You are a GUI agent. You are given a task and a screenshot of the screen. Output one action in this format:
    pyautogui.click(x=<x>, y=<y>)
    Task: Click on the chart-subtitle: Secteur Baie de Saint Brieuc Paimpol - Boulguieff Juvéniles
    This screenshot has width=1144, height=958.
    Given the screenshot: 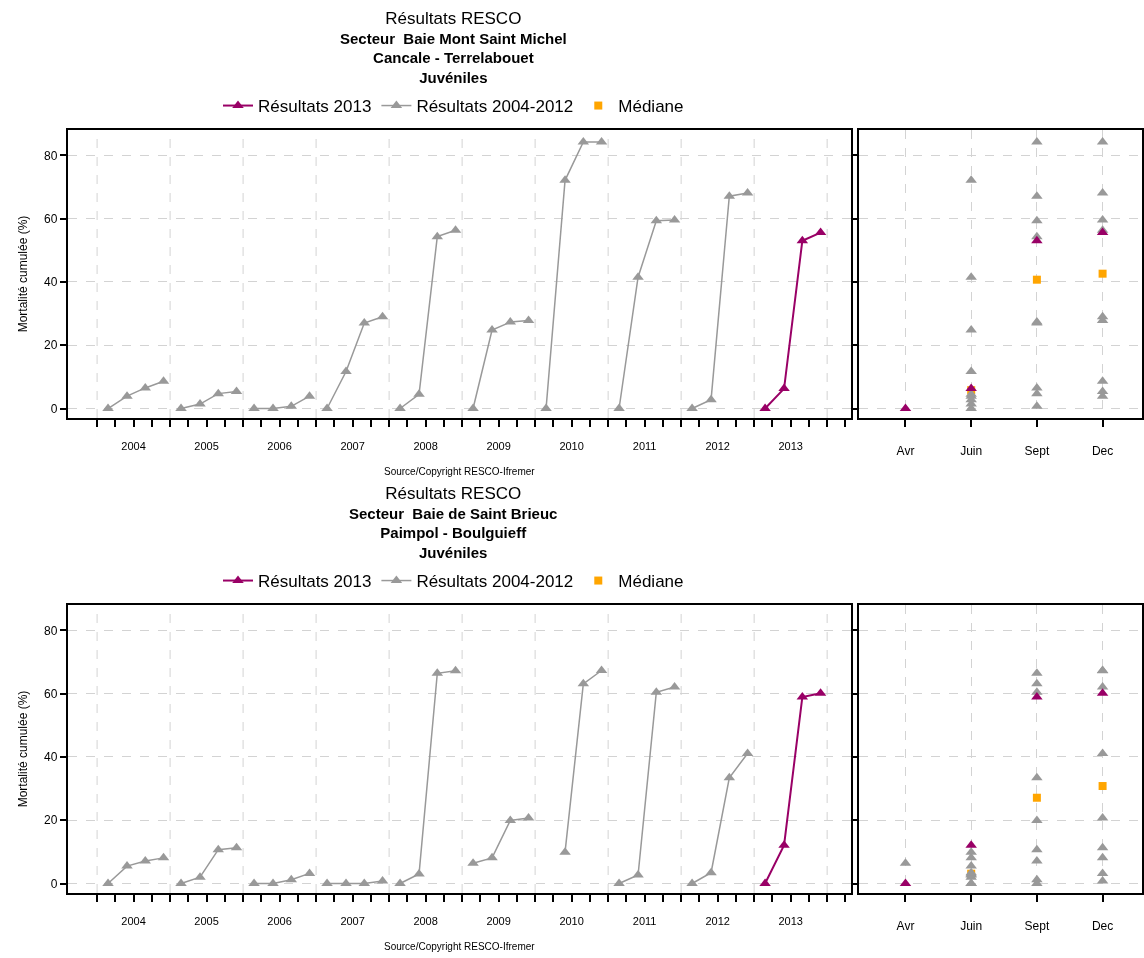 What is the action you would take?
    pyautogui.click(x=453, y=532)
    